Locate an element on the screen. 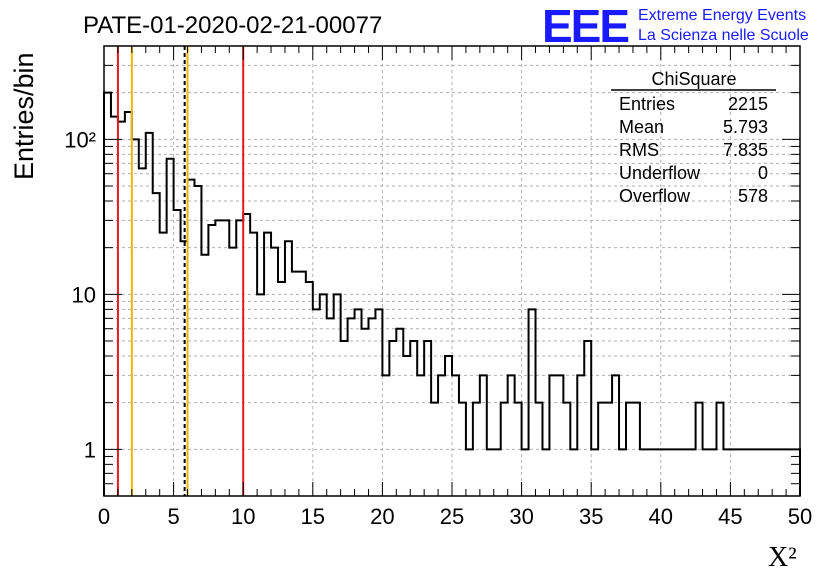 The height and width of the screenshot is (572, 836). x-tick-label: 0 is located at coordinates (104, 516).